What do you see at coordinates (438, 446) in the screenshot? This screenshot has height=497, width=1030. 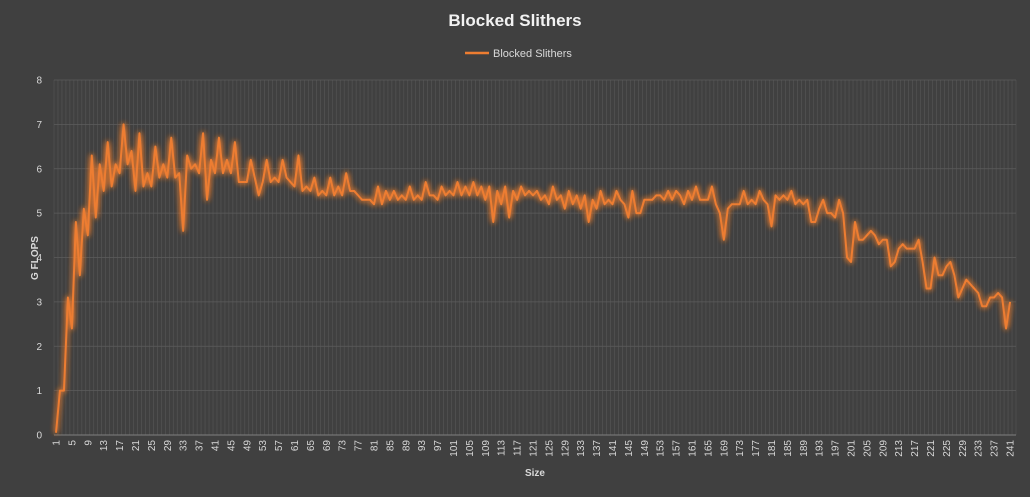 I see `x-tick-label: 97` at bounding box center [438, 446].